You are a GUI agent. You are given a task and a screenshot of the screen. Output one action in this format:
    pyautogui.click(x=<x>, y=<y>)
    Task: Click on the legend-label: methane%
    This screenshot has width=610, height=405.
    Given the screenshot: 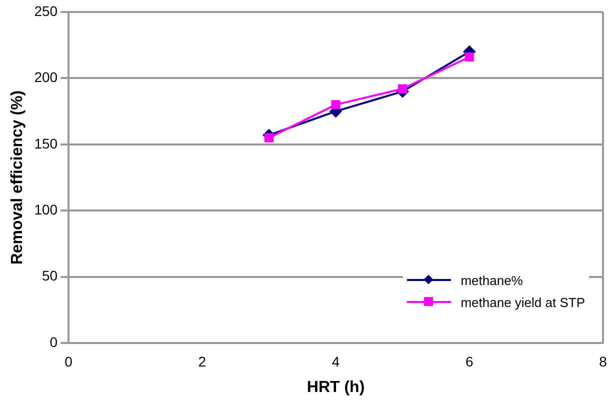 What is the action you would take?
    pyautogui.click(x=491, y=280)
    